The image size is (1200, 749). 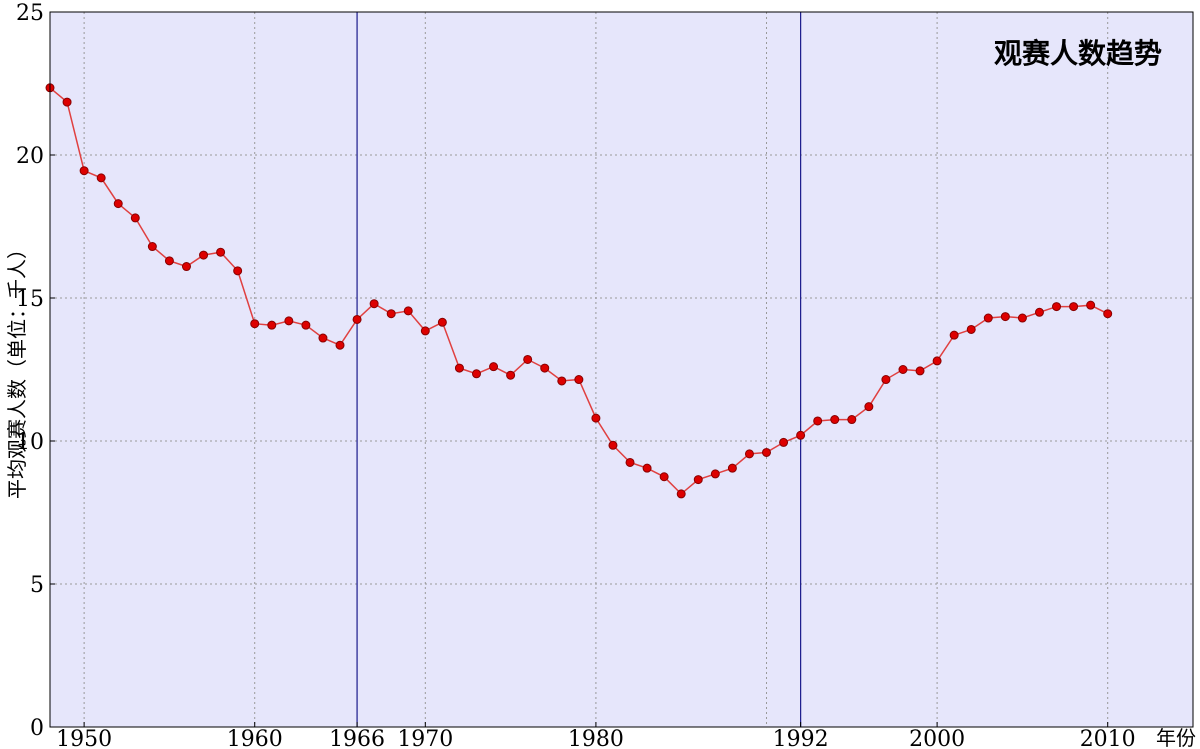 I want to click on x-tick-layer: 1950 1960 1966 1970 1980 1992 2000 2010, so click(x=596, y=735).